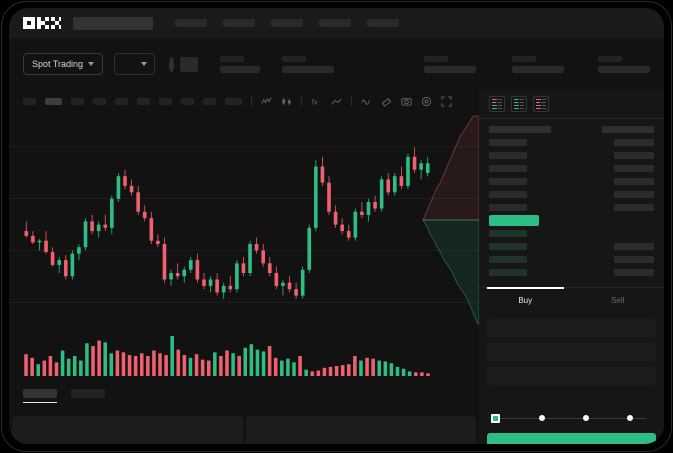 This screenshot has width=673, height=453. I want to click on orderbook-mode-asks-icon, so click(541, 104).